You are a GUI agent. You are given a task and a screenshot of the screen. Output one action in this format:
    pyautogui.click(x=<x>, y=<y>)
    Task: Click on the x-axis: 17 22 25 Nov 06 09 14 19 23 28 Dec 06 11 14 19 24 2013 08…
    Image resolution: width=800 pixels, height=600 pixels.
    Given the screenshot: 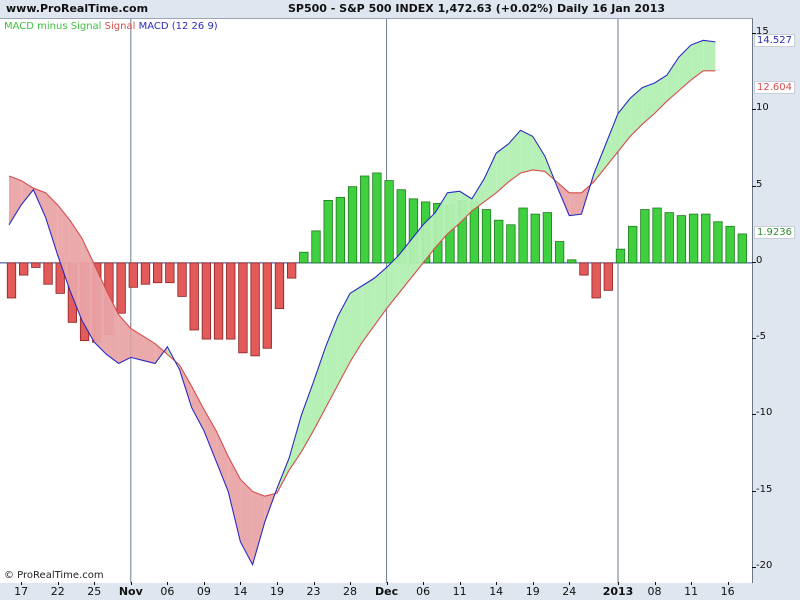 What is the action you would take?
    pyautogui.click(x=376, y=591)
    